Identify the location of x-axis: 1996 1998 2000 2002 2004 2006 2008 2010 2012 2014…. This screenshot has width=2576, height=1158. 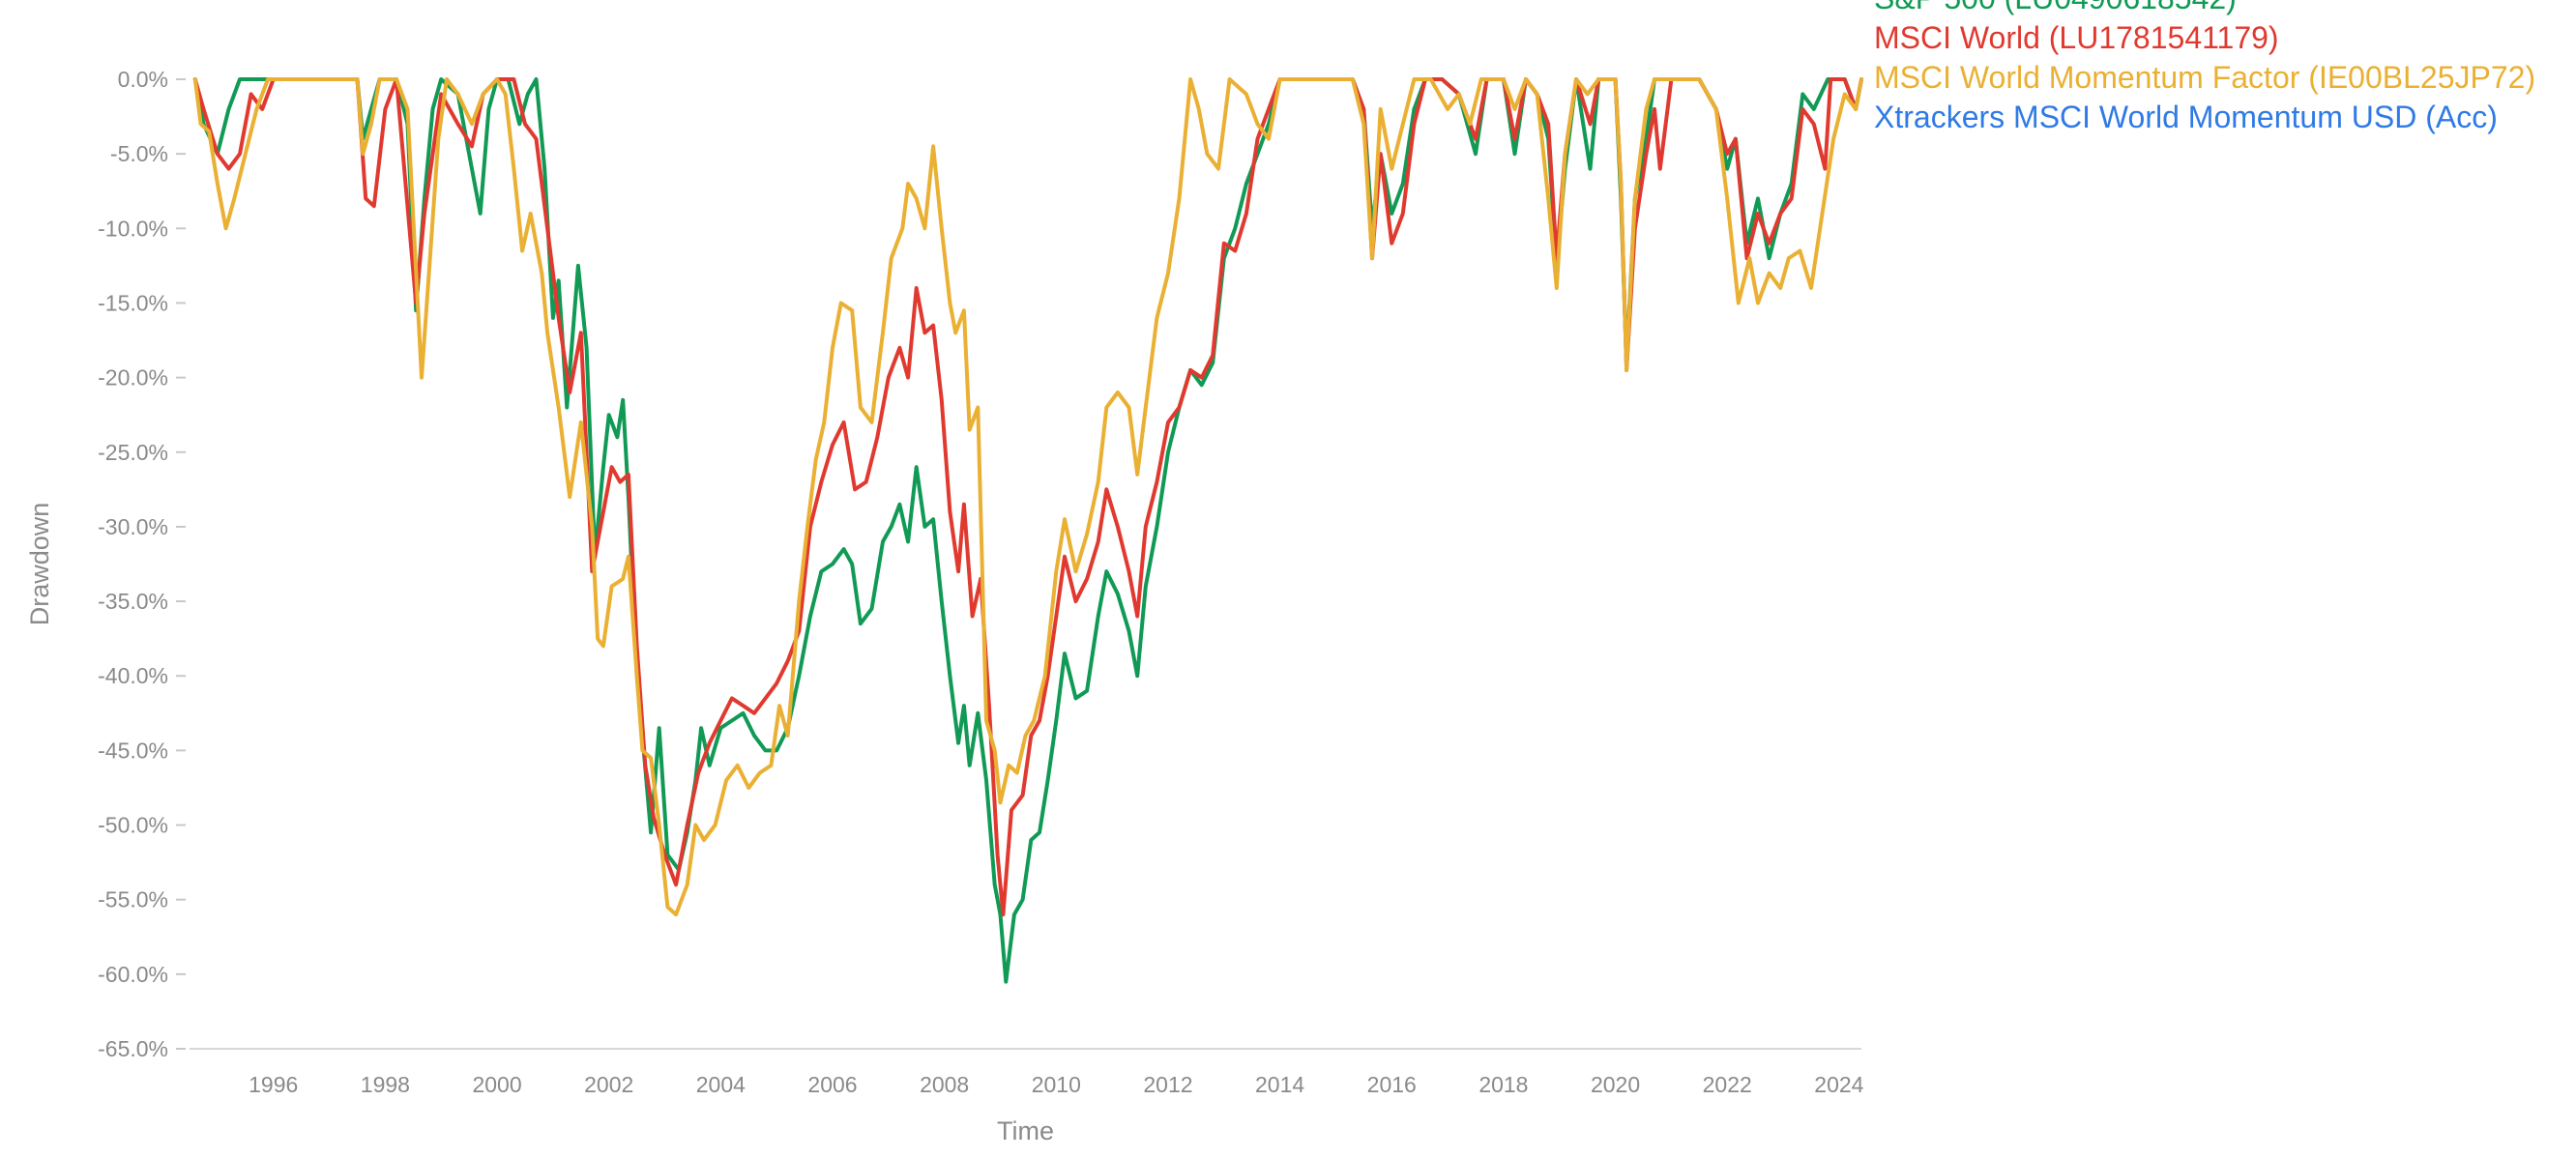
(1056, 1085).